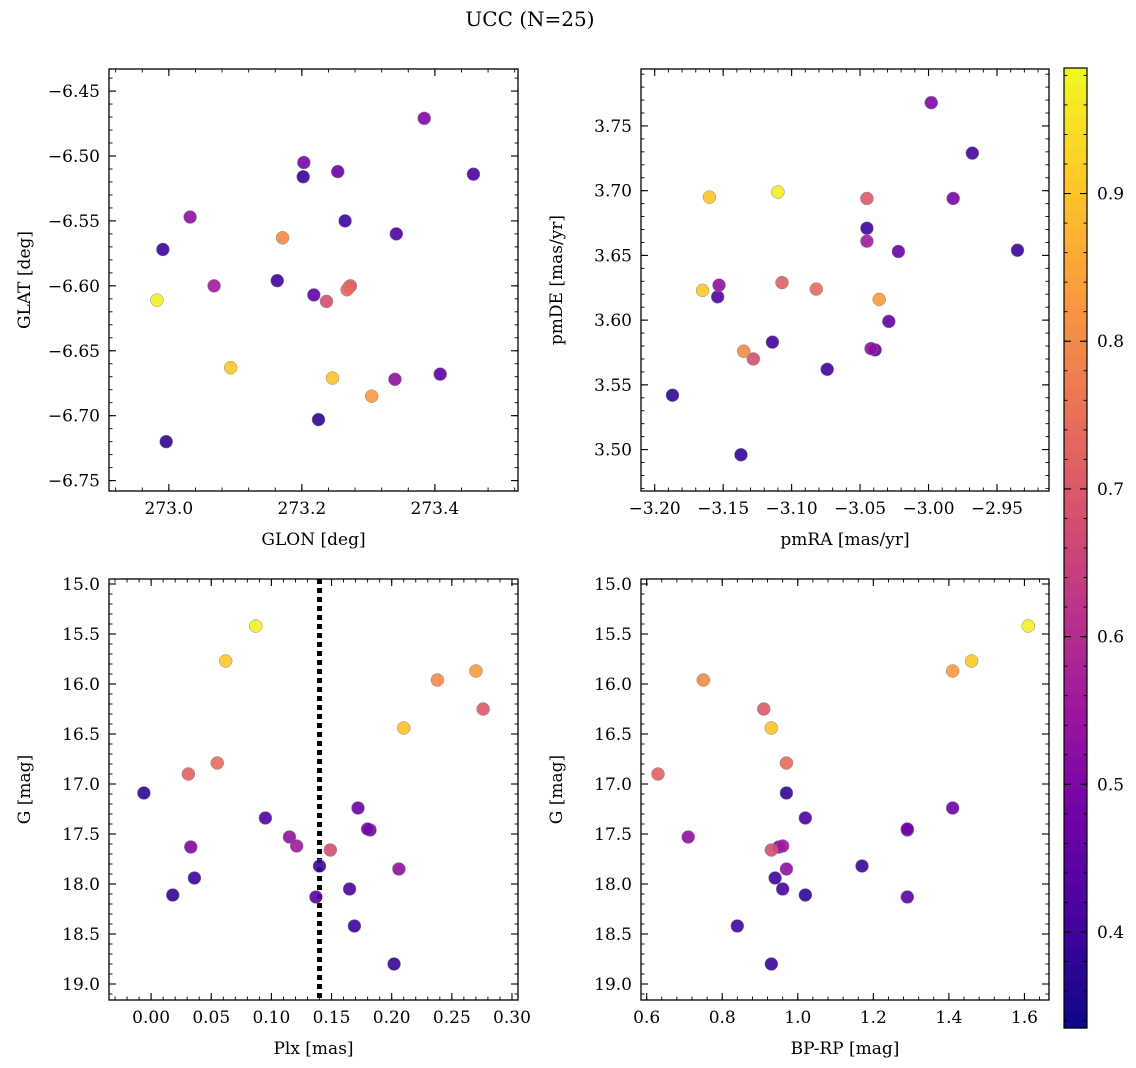  Describe the element at coordinates (211, 1018) in the screenshot. I see `x-tick-label: 0.05` at that location.